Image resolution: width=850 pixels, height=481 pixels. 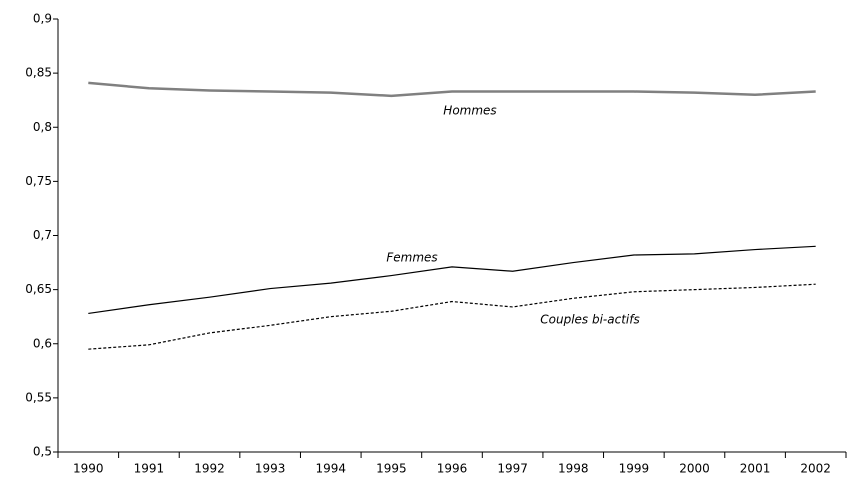 I want to click on x-tick-label: 1994, so click(x=330, y=469).